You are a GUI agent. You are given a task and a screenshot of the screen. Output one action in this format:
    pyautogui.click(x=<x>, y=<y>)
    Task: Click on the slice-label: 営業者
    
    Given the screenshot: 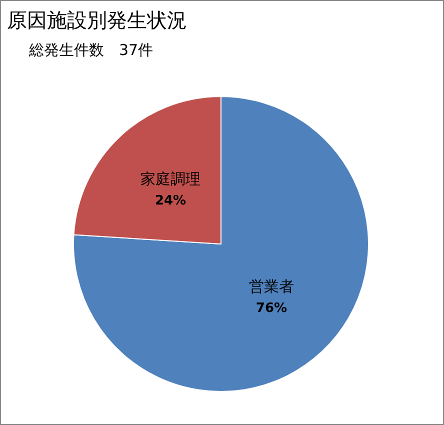 What is the action you would take?
    pyautogui.click(x=271, y=287)
    